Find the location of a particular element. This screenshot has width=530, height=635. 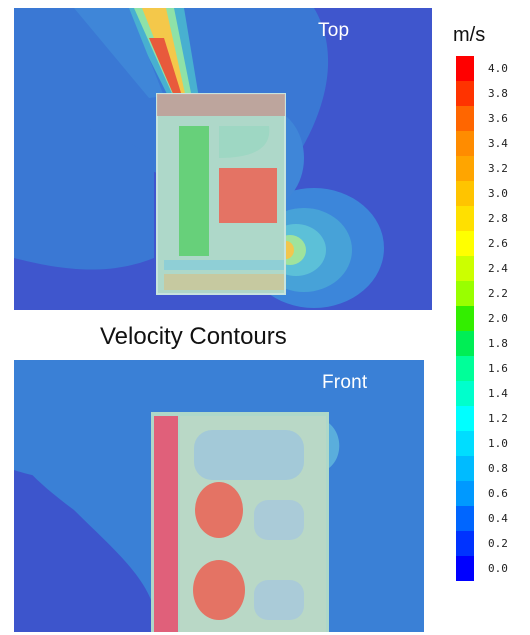

velocity-colorbar is located at coordinates (465, 319).